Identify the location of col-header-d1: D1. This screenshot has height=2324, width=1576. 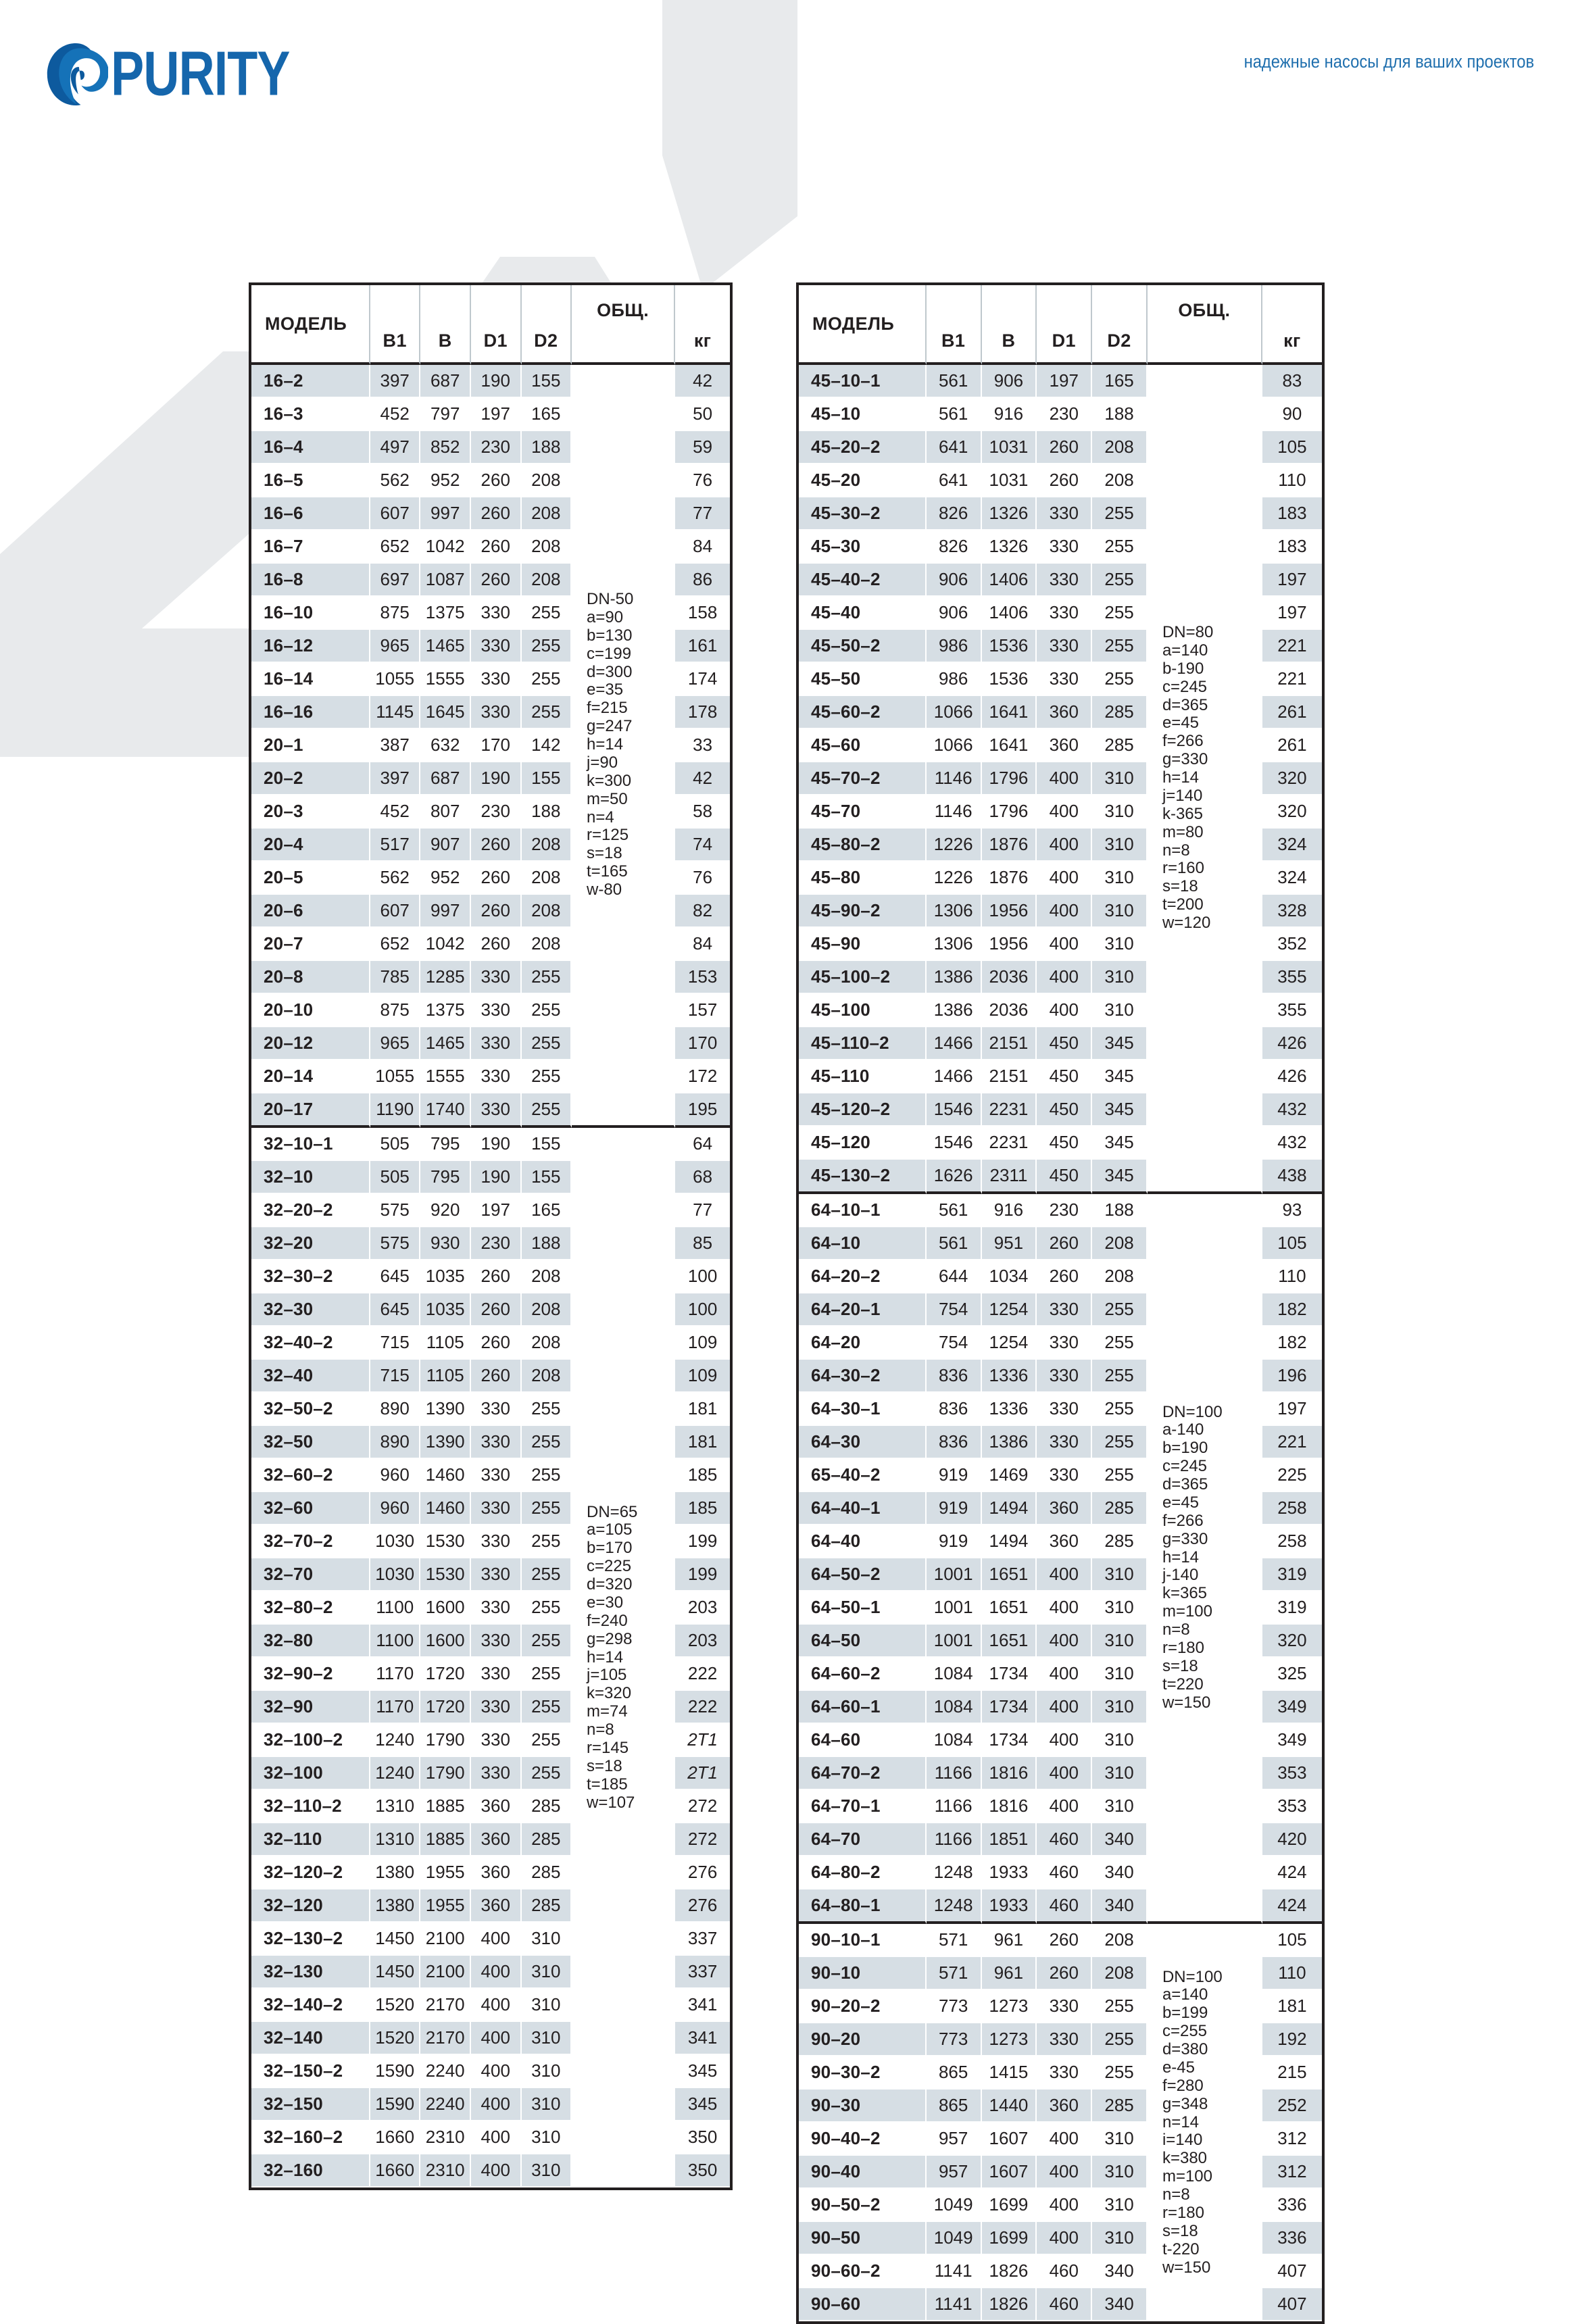
(1065, 325).